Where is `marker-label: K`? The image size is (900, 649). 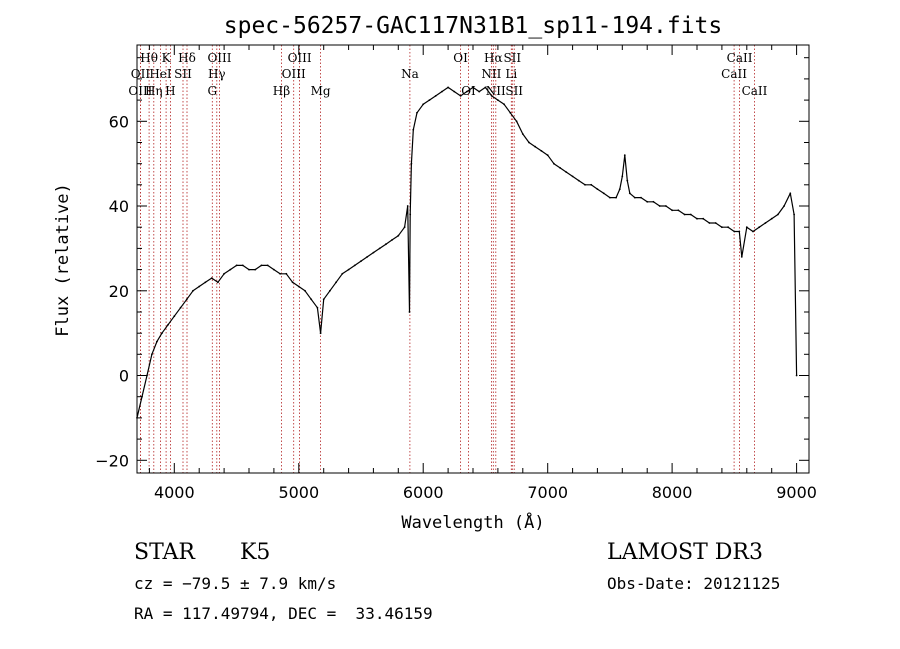
marker-label: K is located at coordinates (167, 58).